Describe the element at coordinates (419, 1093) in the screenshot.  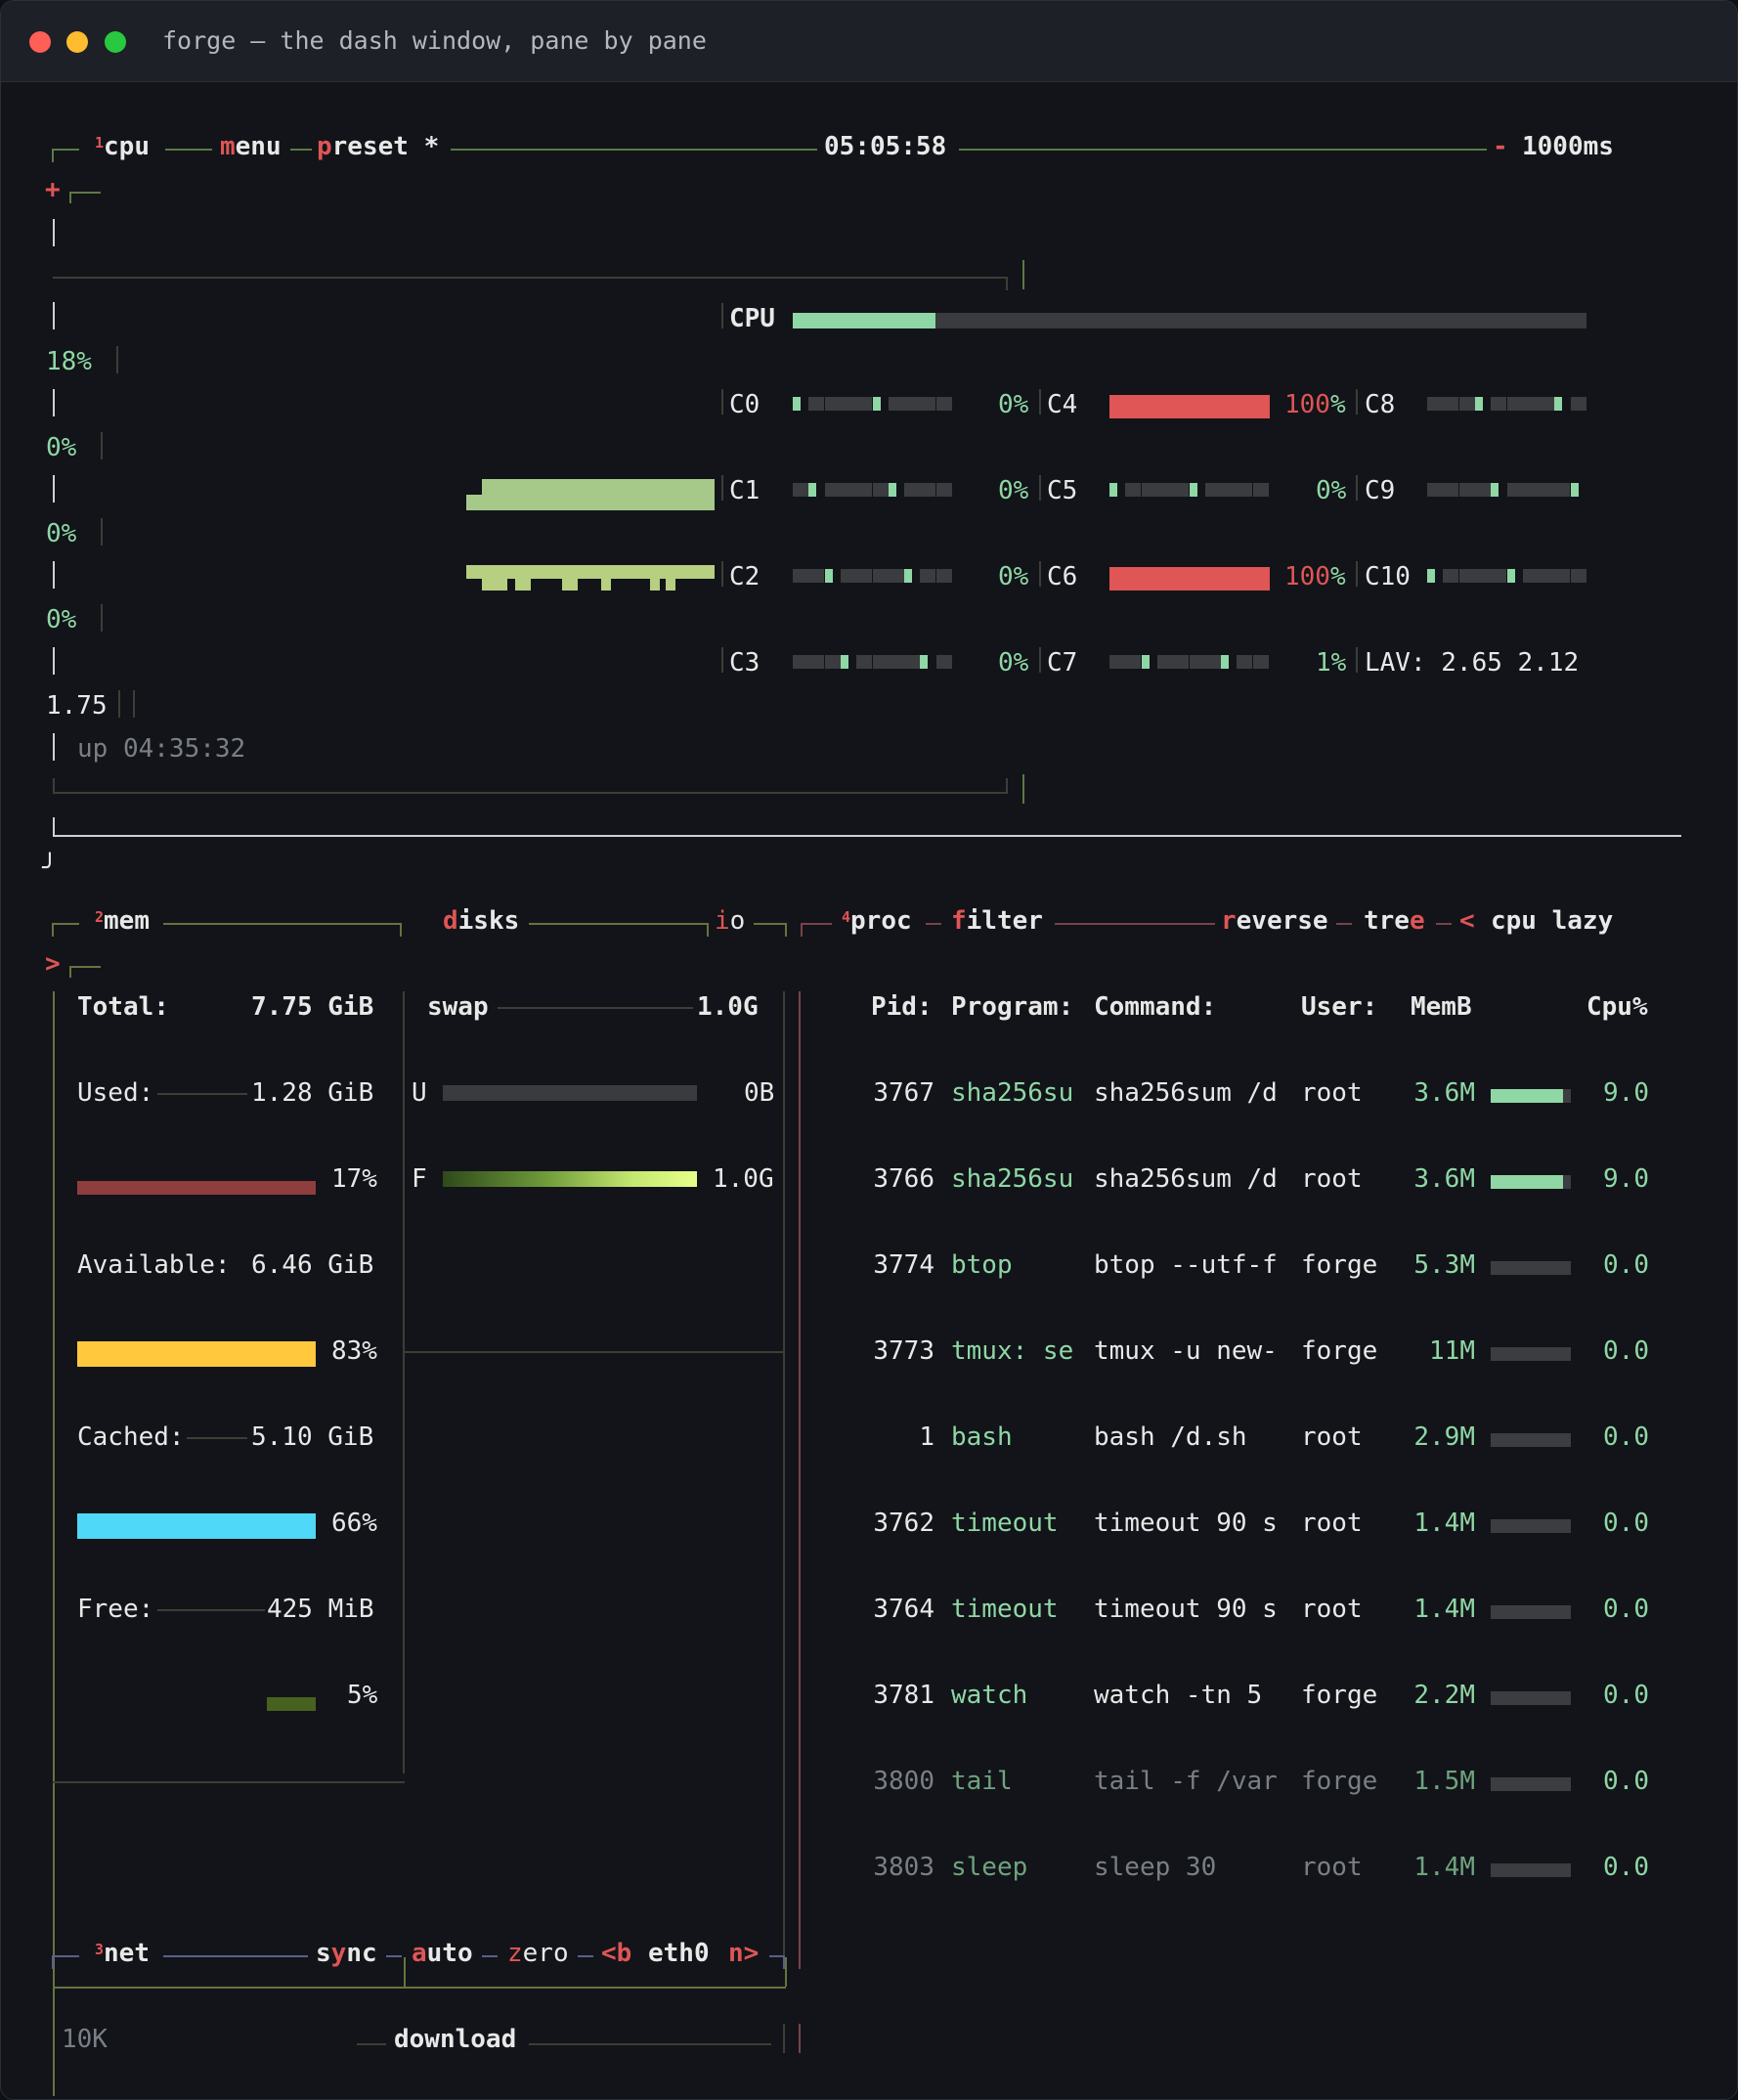
I see `swap-used-label: U` at that location.